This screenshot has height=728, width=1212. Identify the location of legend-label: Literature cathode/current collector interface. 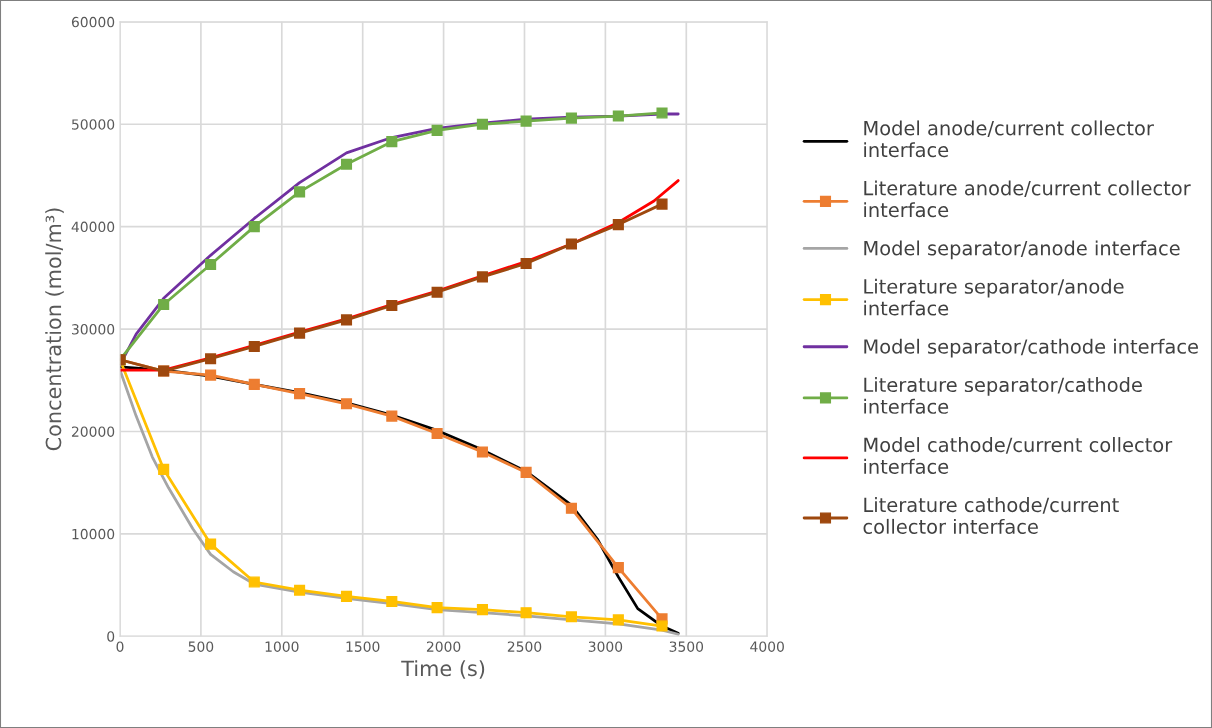
(991, 515).